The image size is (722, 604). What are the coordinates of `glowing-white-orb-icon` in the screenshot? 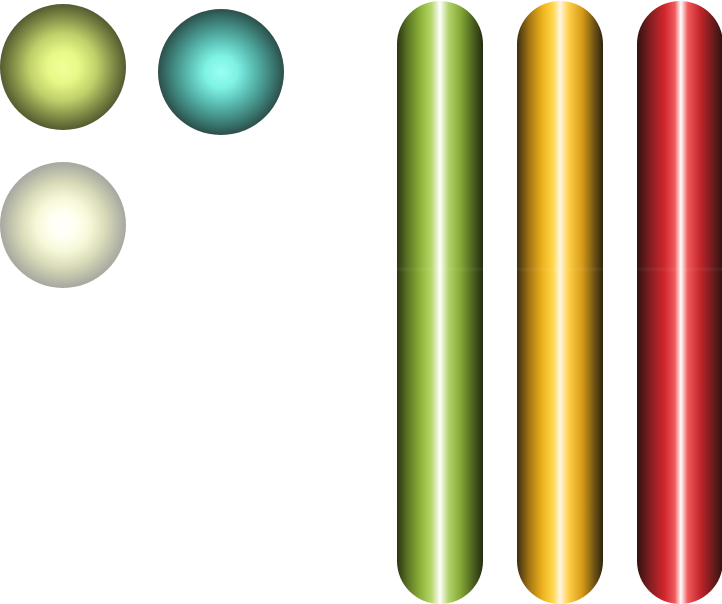 It's located at (63, 225).